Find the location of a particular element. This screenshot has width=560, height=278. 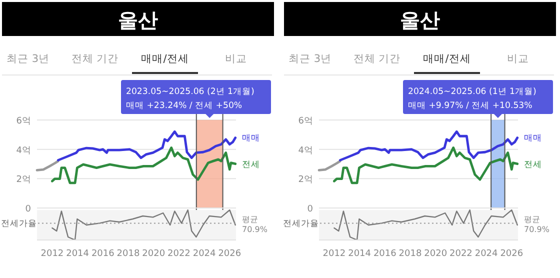

text: 2024.05~2025.06 (1년 1개월) is located at coordinates (472, 92).